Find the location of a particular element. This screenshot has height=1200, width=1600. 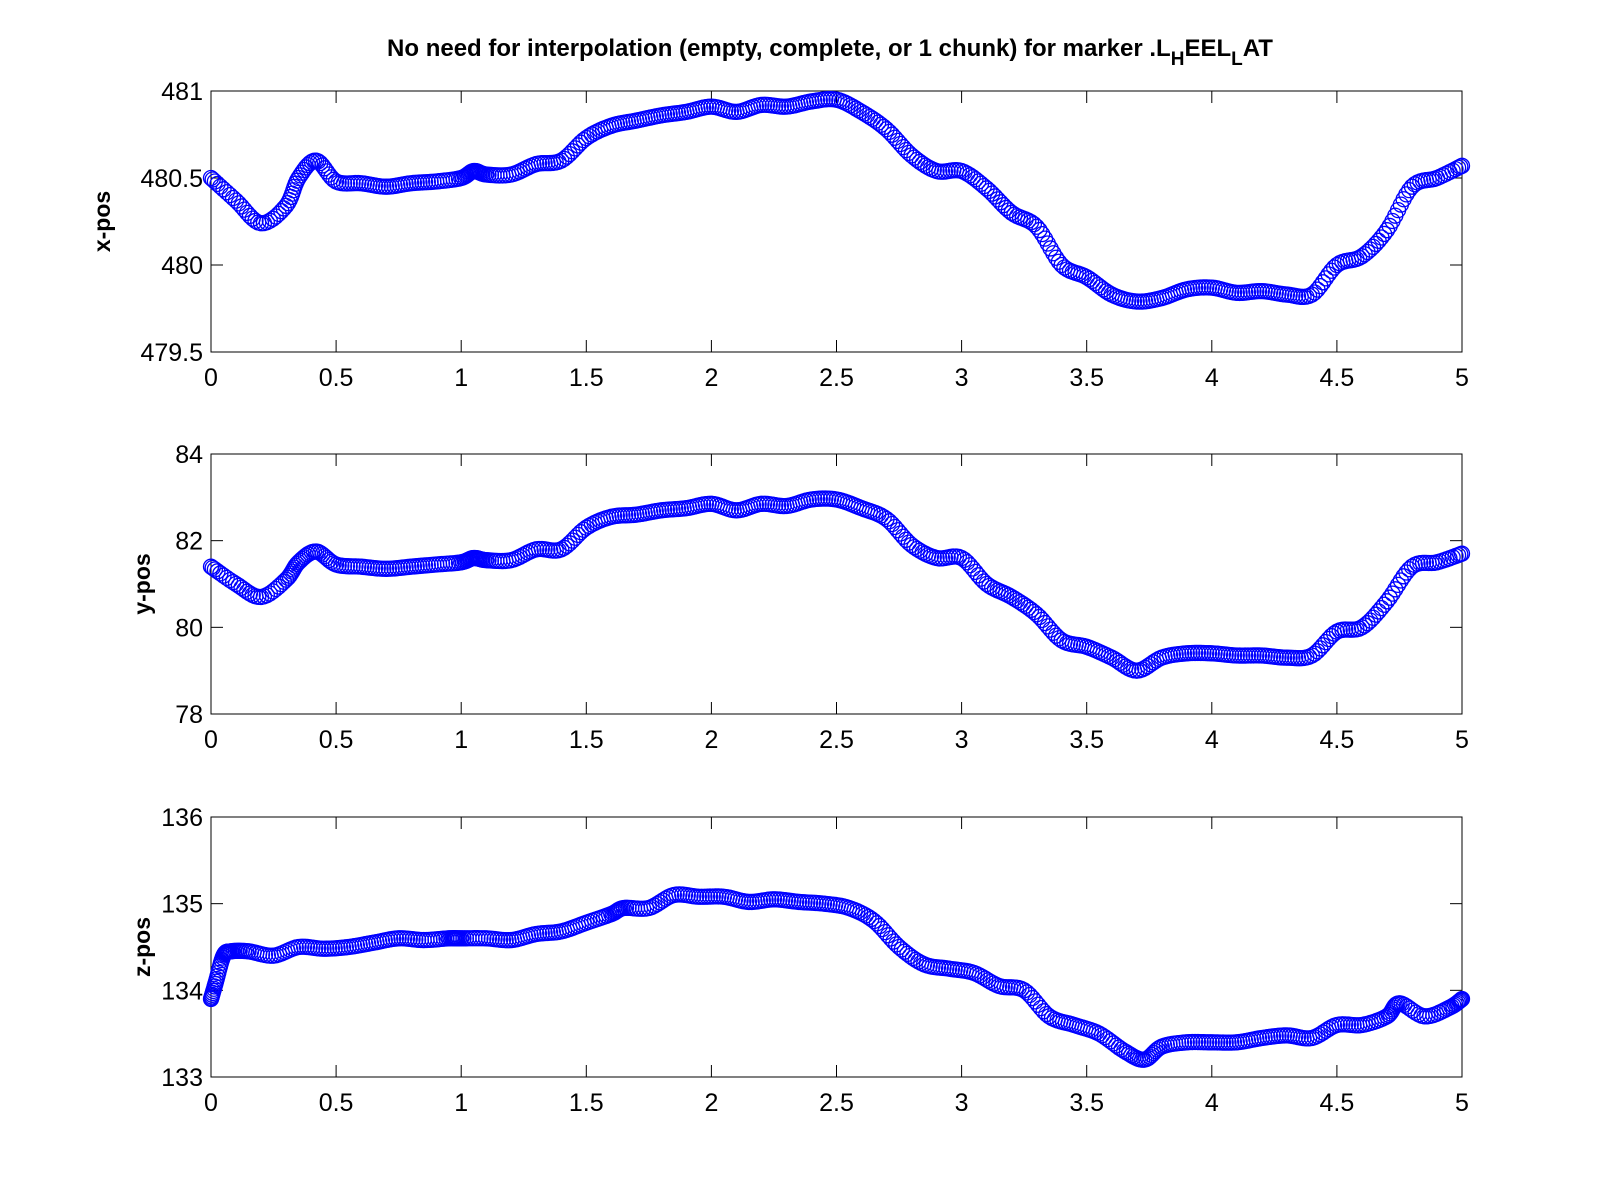

x-tick-label: 4 is located at coordinates (1212, 378).